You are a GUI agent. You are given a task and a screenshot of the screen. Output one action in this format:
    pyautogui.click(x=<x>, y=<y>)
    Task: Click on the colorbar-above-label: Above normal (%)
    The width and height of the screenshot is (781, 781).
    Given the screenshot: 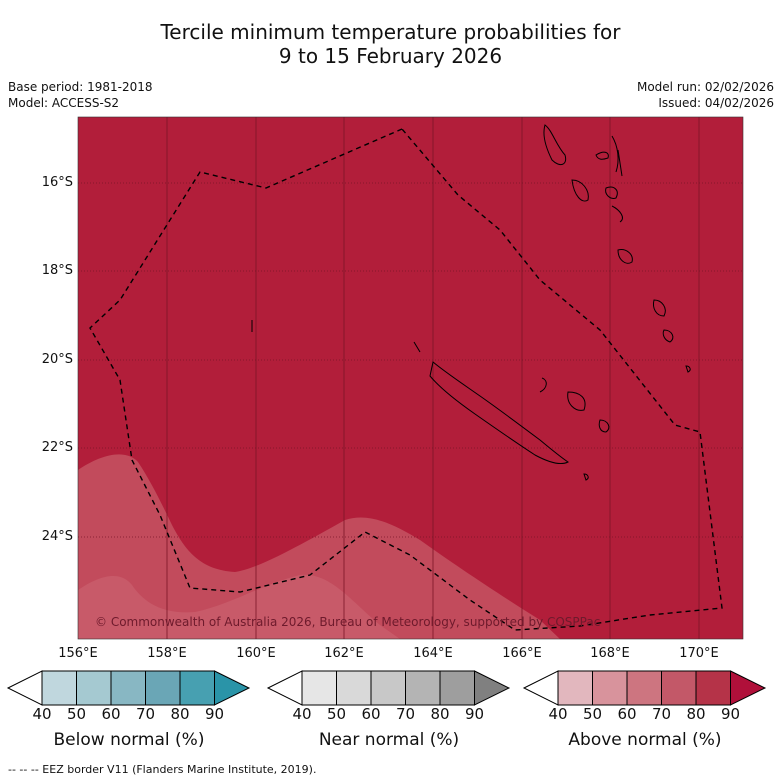 What is the action you would take?
    pyautogui.click(x=645, y=740)
    